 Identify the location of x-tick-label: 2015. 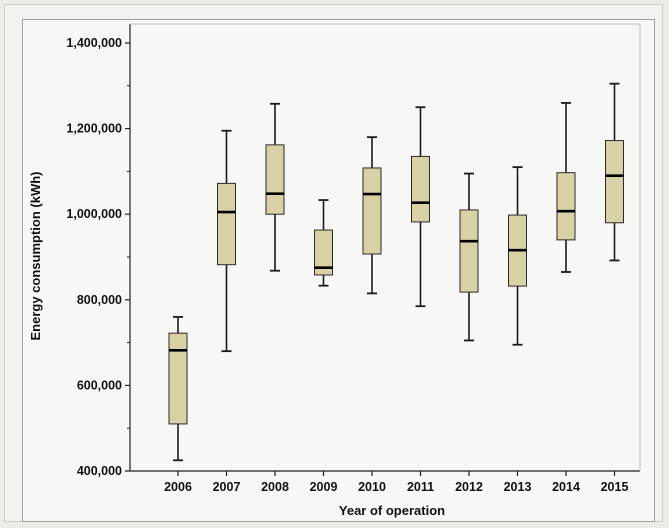
(615, 487).